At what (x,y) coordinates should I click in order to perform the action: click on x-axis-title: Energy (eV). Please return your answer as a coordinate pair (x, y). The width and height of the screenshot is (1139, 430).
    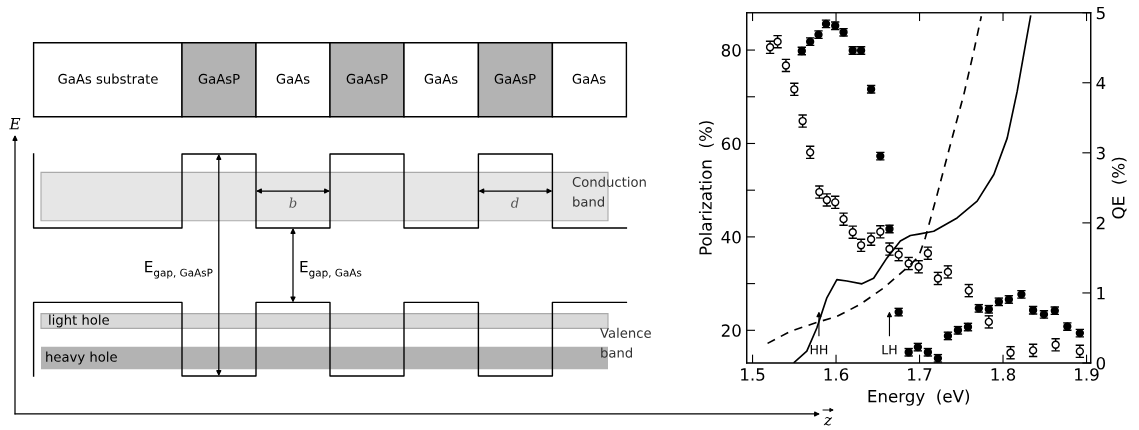
    Looking at the image, I should click on (919, 397).